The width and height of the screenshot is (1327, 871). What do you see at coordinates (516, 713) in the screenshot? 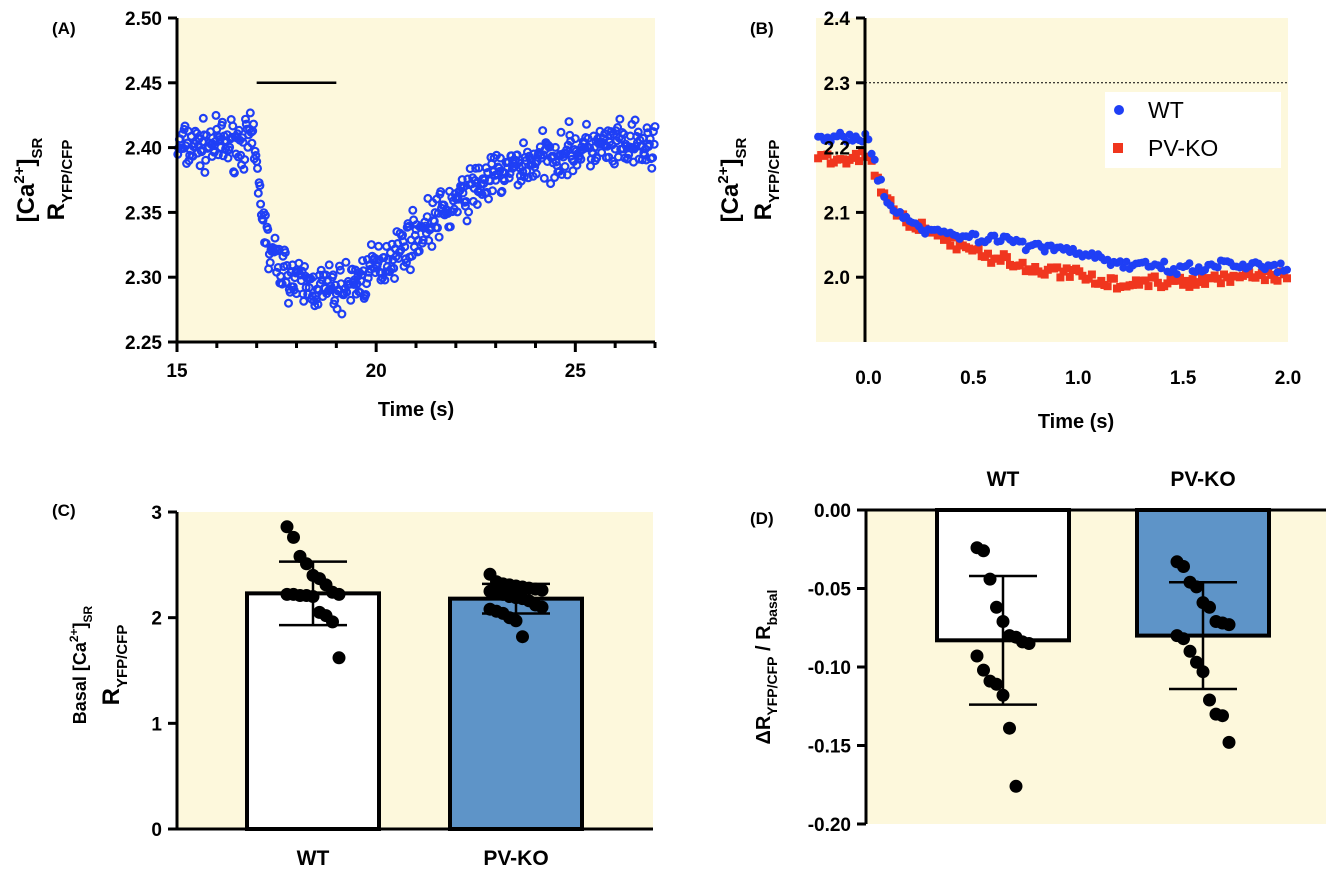
I see `panel-c-bar-pvko` at bounding box center [516, 713].